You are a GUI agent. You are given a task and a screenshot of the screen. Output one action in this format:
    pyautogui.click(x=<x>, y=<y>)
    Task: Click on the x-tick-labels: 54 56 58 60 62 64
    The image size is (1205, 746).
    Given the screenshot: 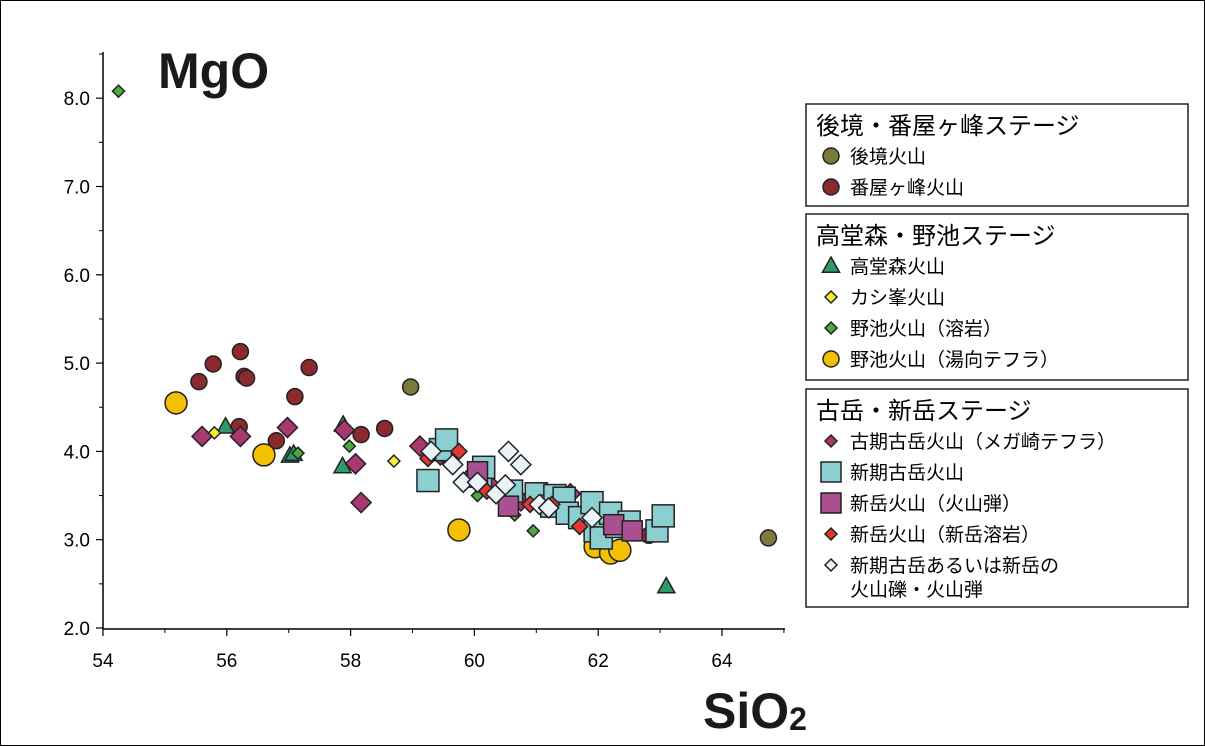 What is the action you would take?
    pyautogui.click(x=412, y=661)
    